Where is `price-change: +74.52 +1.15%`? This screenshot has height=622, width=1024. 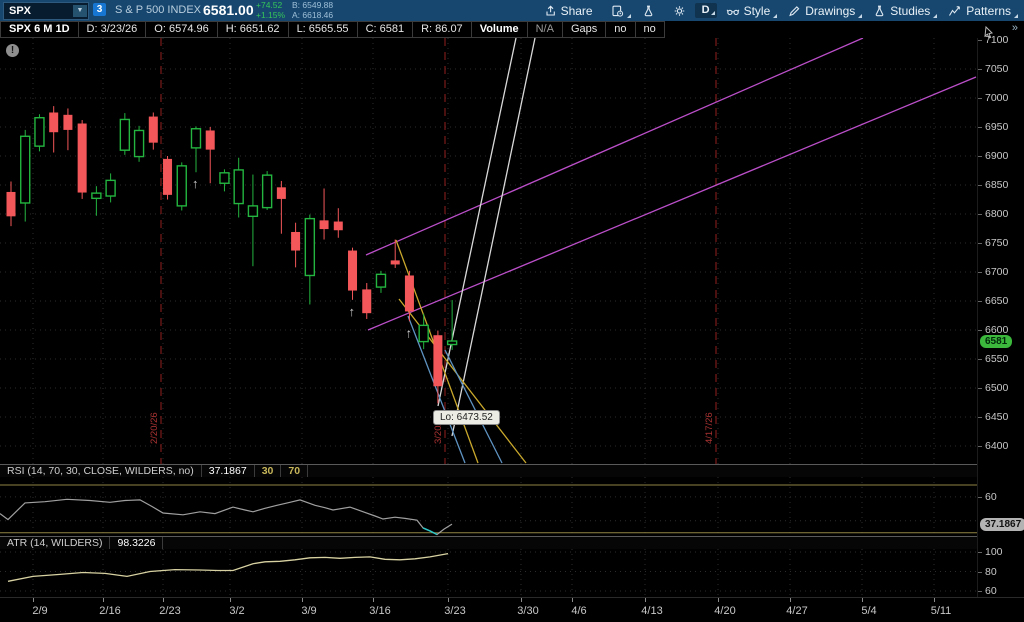
price-change: +74.52 +1.15% is located at coordinates (271, 10).